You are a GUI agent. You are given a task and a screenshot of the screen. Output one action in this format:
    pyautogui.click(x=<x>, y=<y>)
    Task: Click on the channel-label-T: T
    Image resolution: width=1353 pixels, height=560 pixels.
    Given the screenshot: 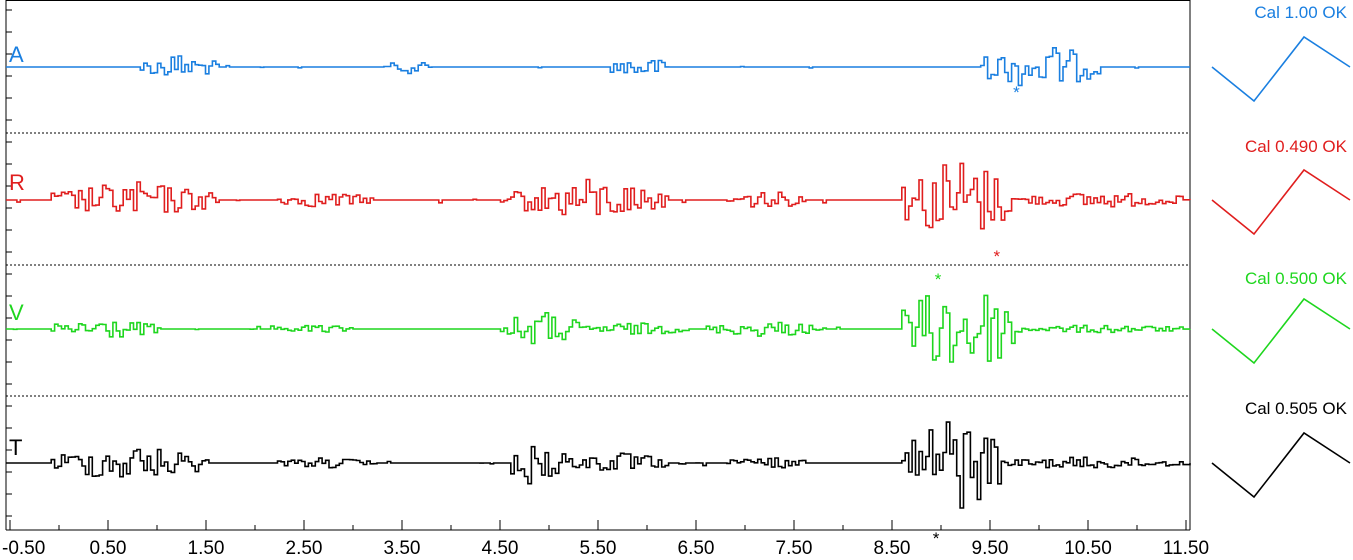 What is the action you would take?
    pyautogui.click(x=15, y=447)
    